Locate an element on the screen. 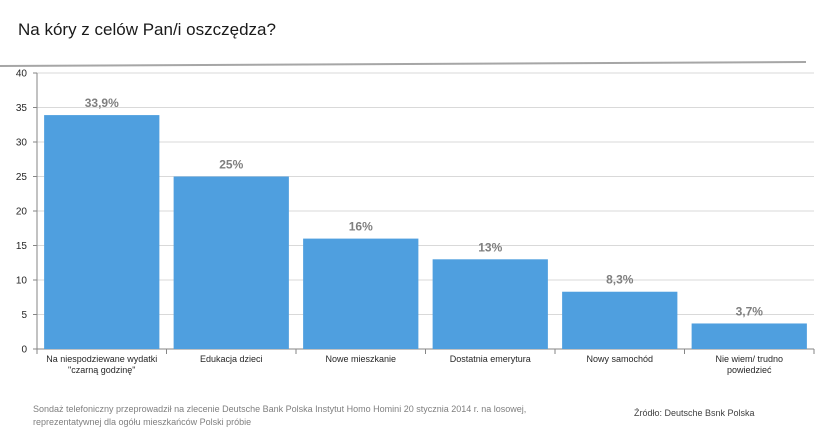  data-label: 25% is located at coordinates (231, 165).